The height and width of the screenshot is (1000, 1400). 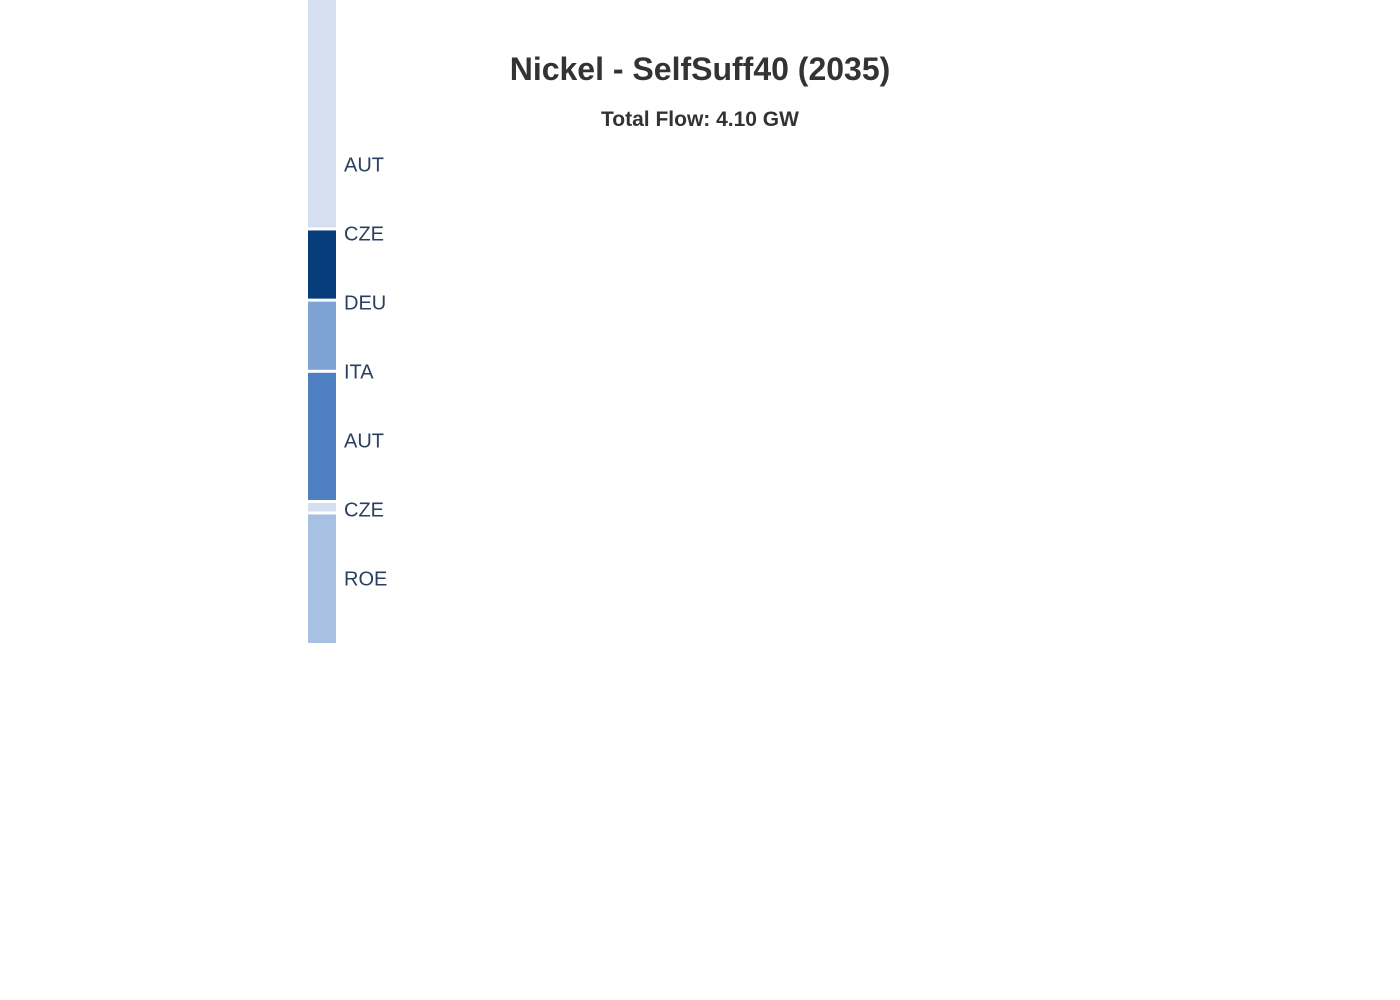 I want to click on sankey-nodes, so click(x=322, y=321).